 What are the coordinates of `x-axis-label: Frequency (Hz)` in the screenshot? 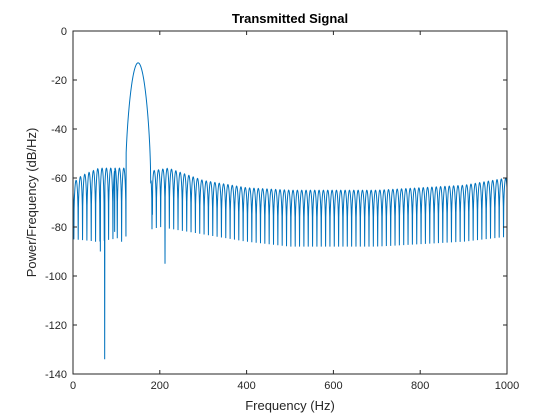 It's located at (290, 405).